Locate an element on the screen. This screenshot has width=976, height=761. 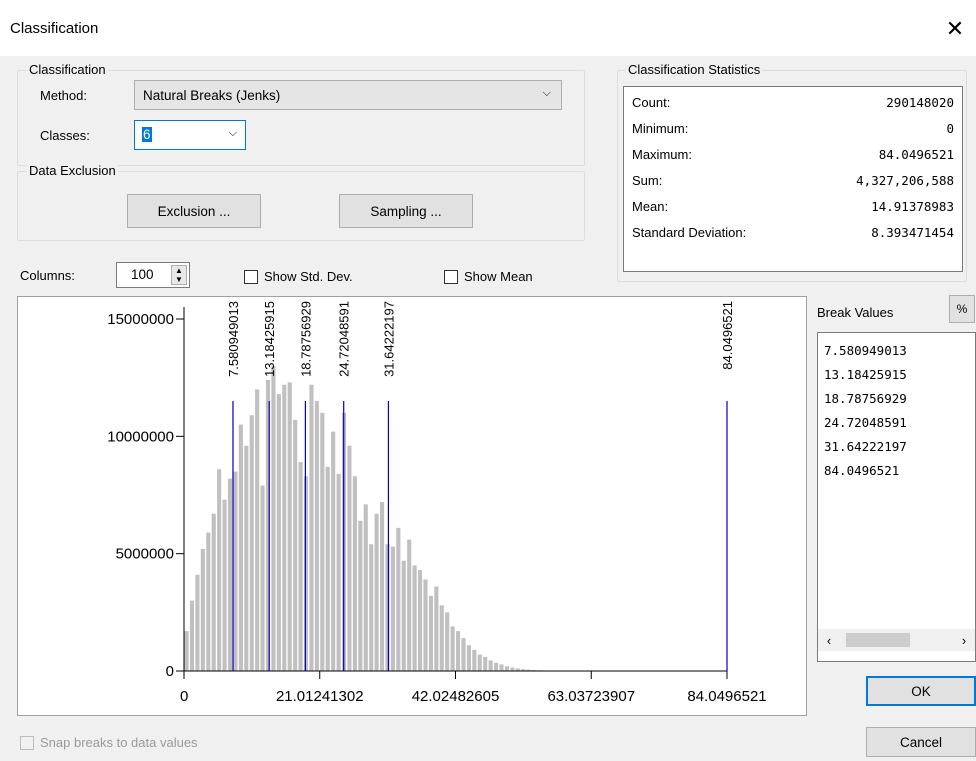
show-mean-label: Show Mean is located at coordinates (498, 276).